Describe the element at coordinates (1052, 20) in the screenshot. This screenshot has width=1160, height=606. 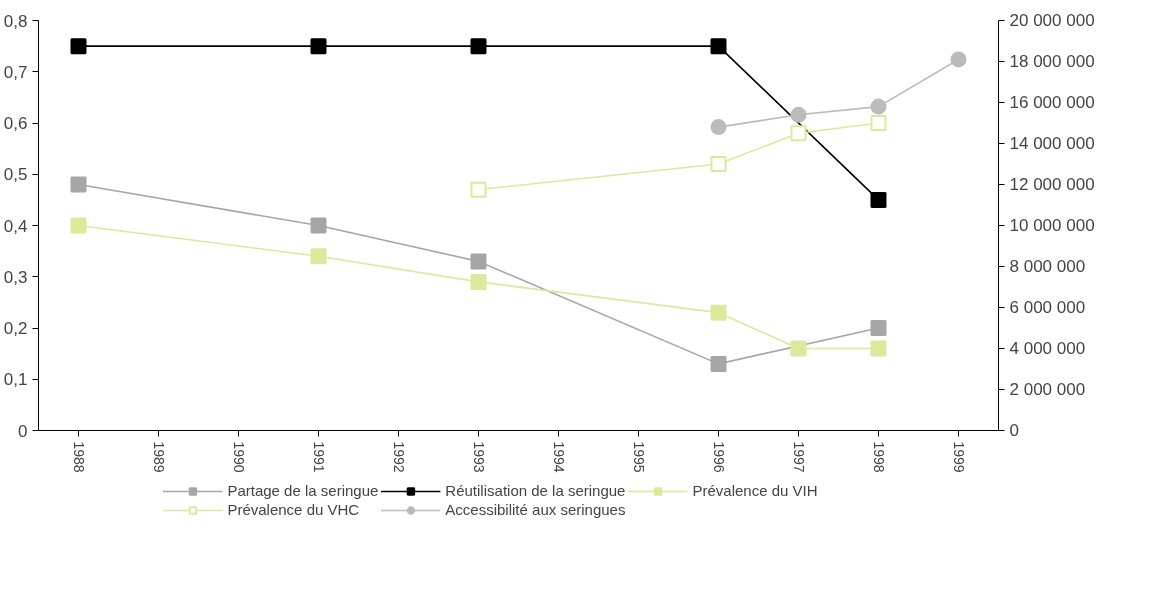
I see `y2-tick-label: 20 000 000` at that location.